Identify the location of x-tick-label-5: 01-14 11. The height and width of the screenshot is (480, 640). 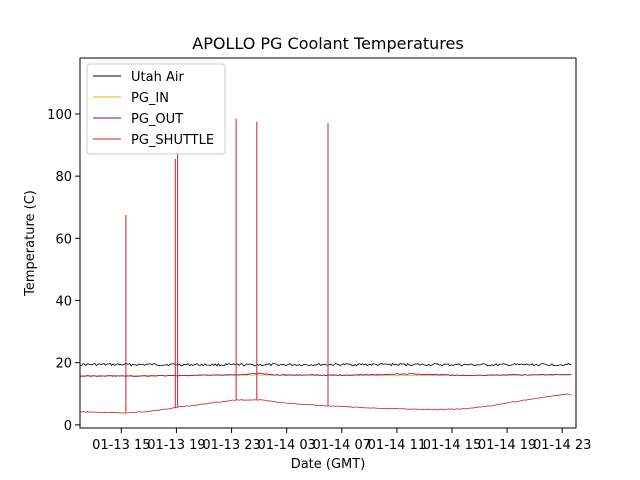
(397, 445).